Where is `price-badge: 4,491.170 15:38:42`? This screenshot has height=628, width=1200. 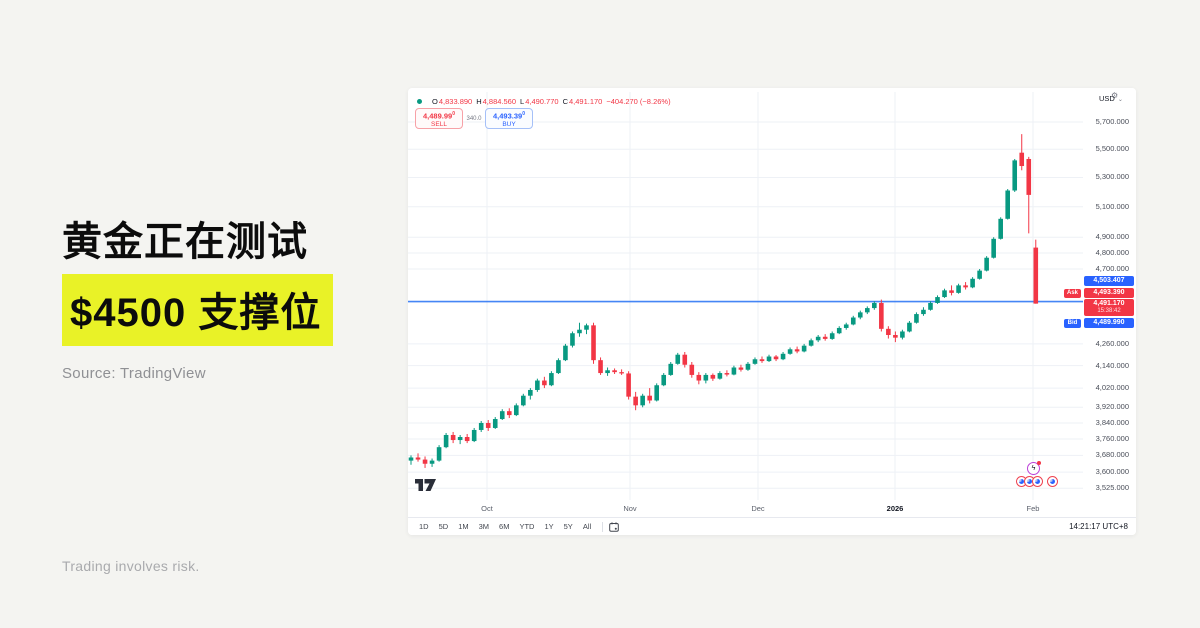
price-badge: 4,491.170 15:38:42 is located at coordinates (1109, 307).